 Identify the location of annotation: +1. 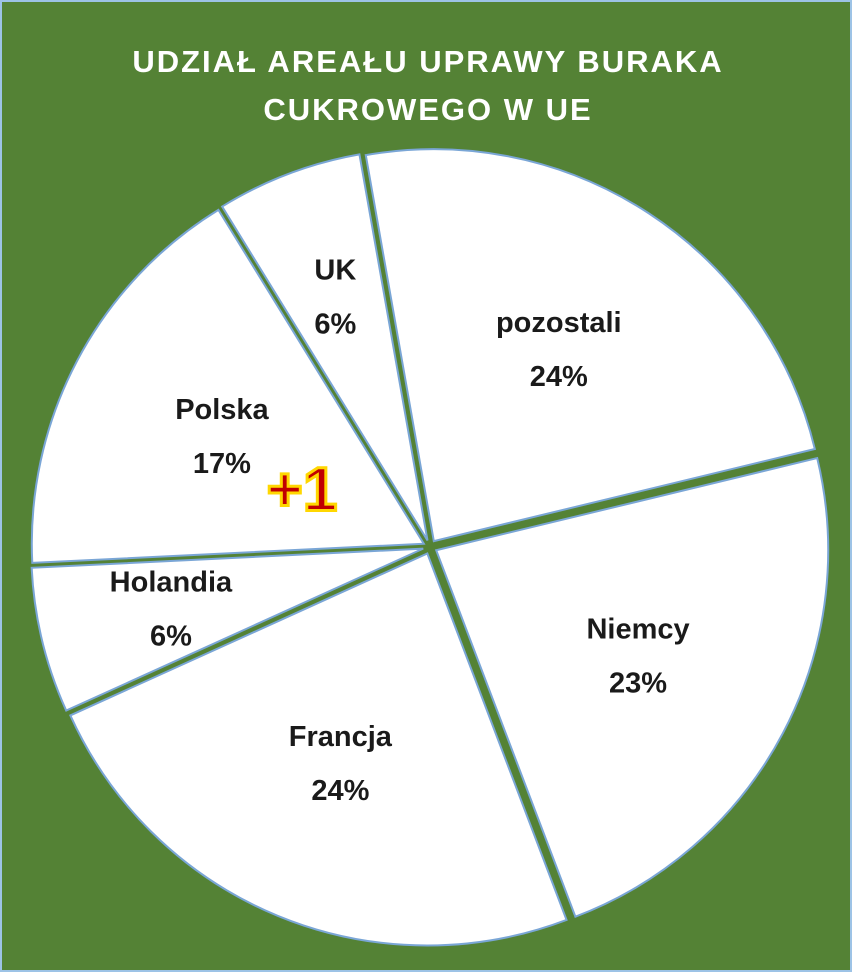
(302, 489).